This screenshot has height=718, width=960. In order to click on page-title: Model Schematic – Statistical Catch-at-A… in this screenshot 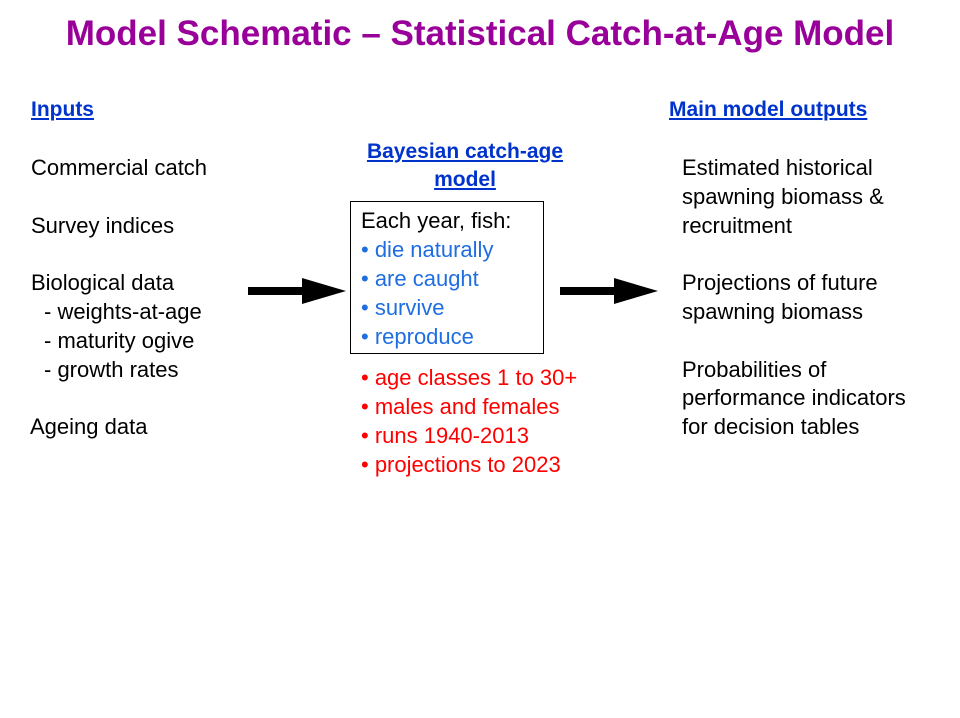, I will do `click(480, 33)`.